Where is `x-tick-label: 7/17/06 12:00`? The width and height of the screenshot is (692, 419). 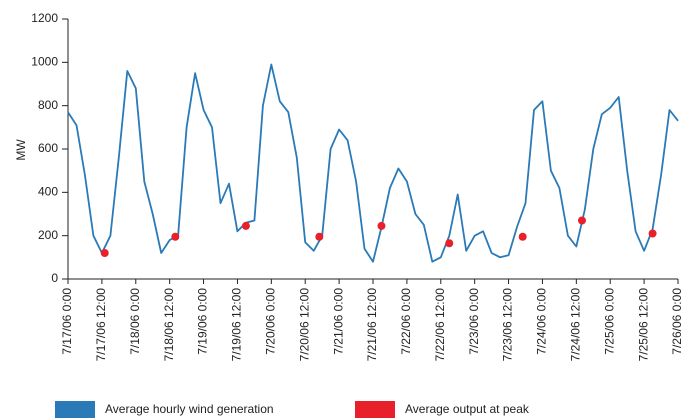 x-tick-label: 7/17/06 12:00 is located at coordinates (101, 325).